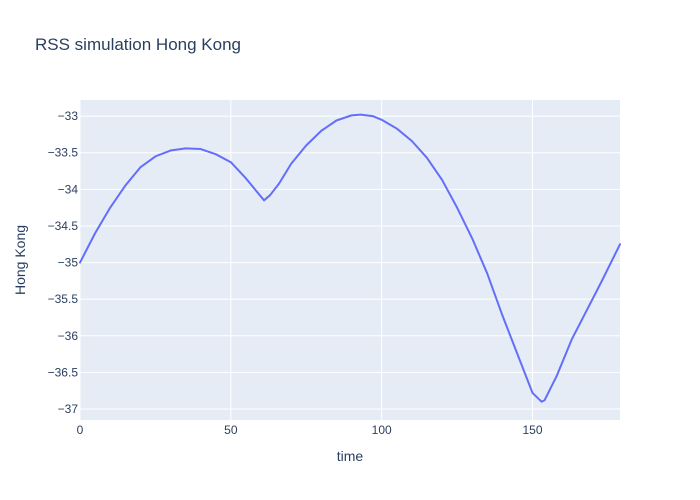 This screenshot has height=500, width=700. I want to click on x-axis-ticks: 0 50 100 150, so click(310, 430).